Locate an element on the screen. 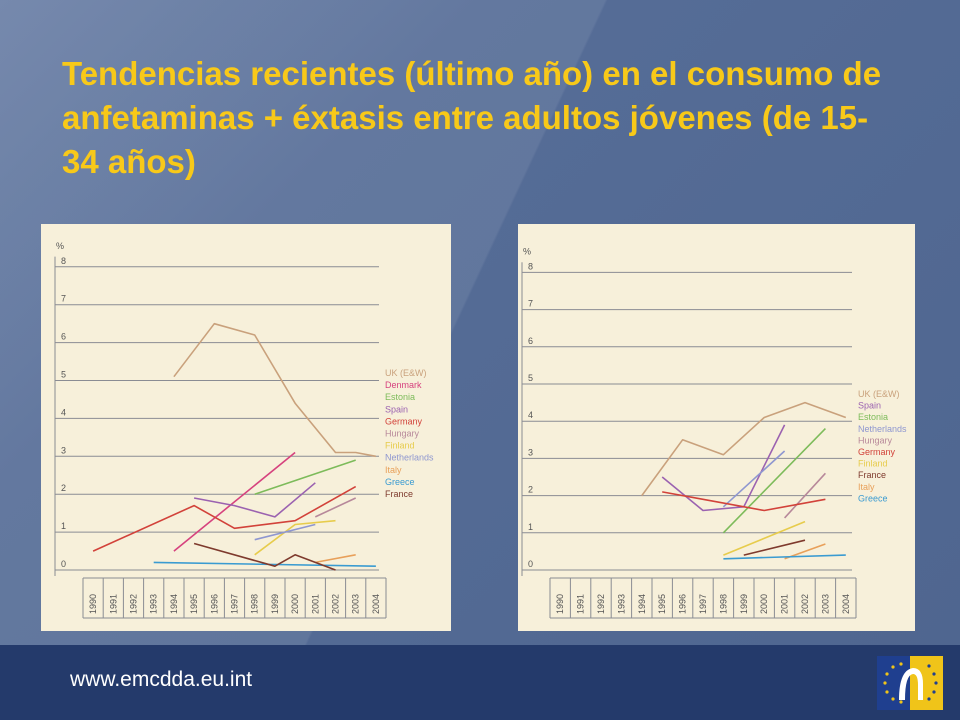  footer-url: www.emcdda.eu.int is located at coordinates (161, 679).